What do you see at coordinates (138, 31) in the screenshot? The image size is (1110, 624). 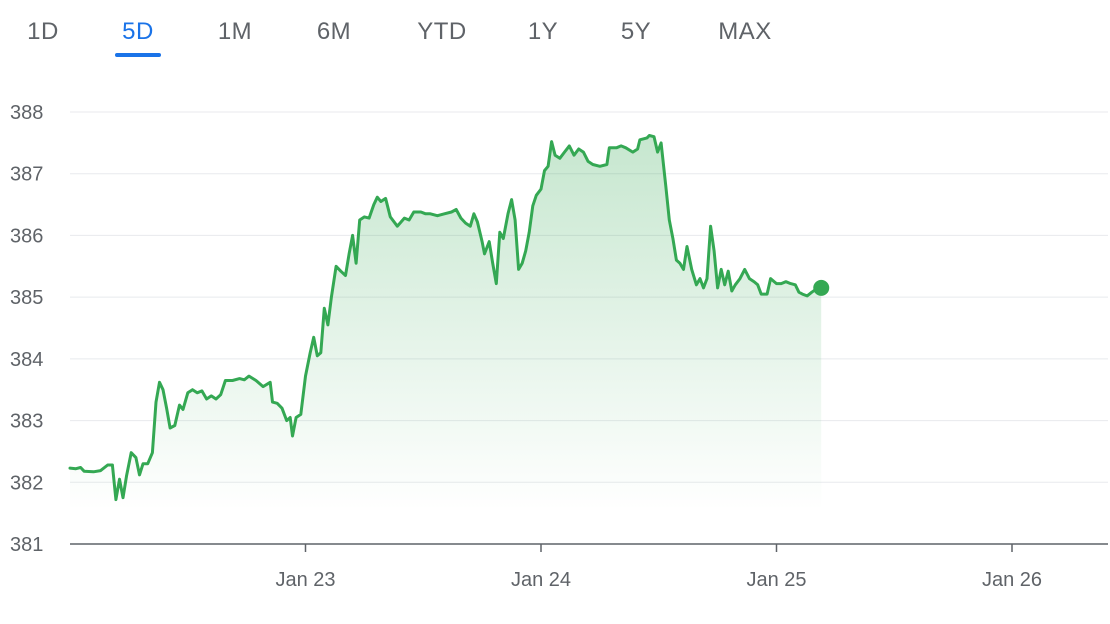 I see `tab-5d: 5D` at bounding box center [138, 31].